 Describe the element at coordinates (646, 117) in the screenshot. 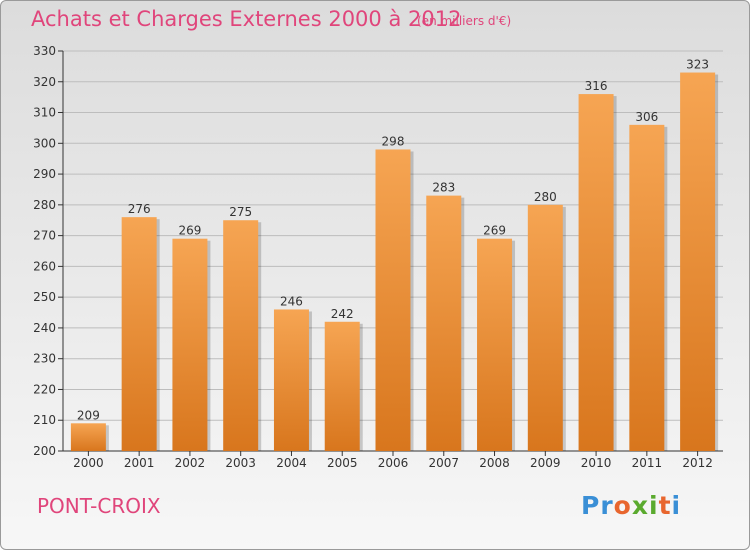

I see `data-label: 306` at that location.